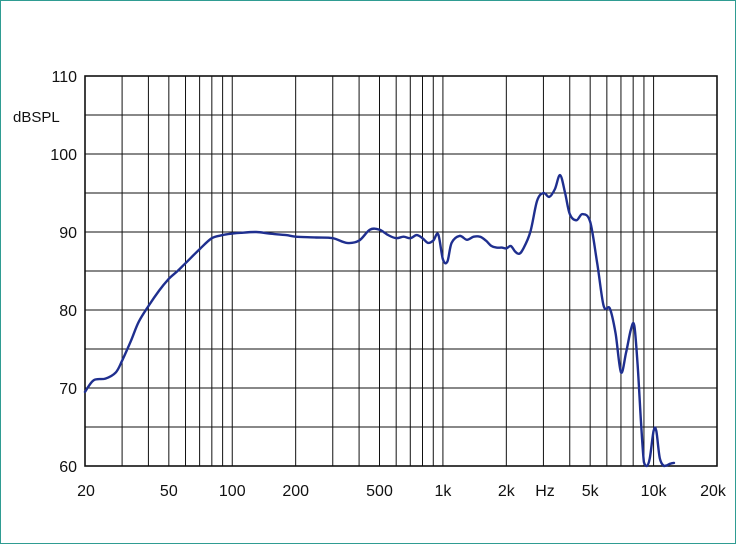 This screenshot has height=544, width=736. Describe the element at coordinates (63, 272) in the screenshot. I see `y-tick-labels: 60 70 80 90 100 110` at that location.